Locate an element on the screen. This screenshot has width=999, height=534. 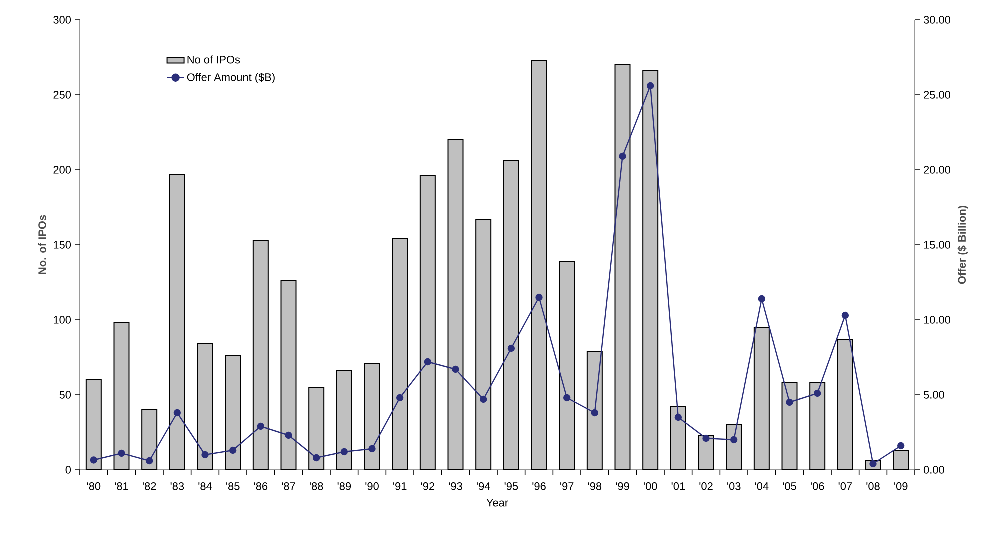
y2-tick-label: 10.00 is located at coordinates (937, 320).